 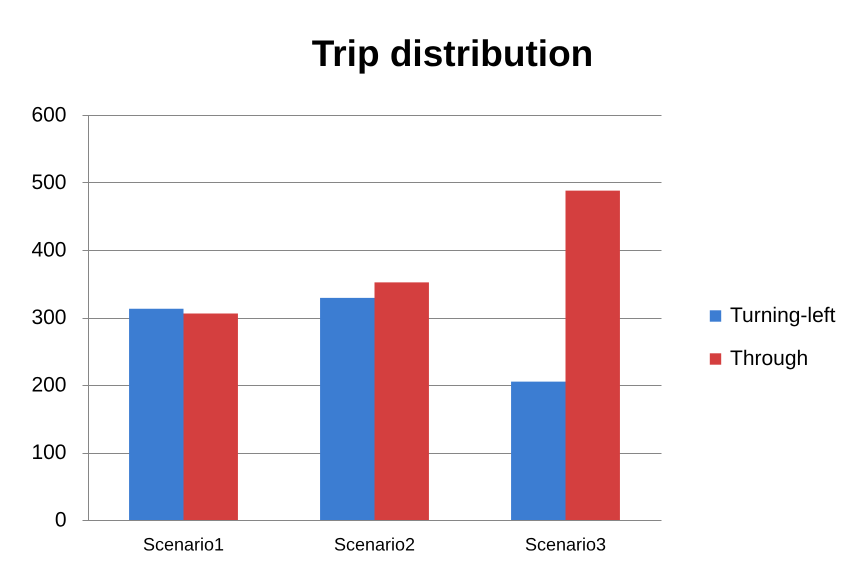 I want to click on x-tick-label: Scenario3, so click(x=565, y=544).